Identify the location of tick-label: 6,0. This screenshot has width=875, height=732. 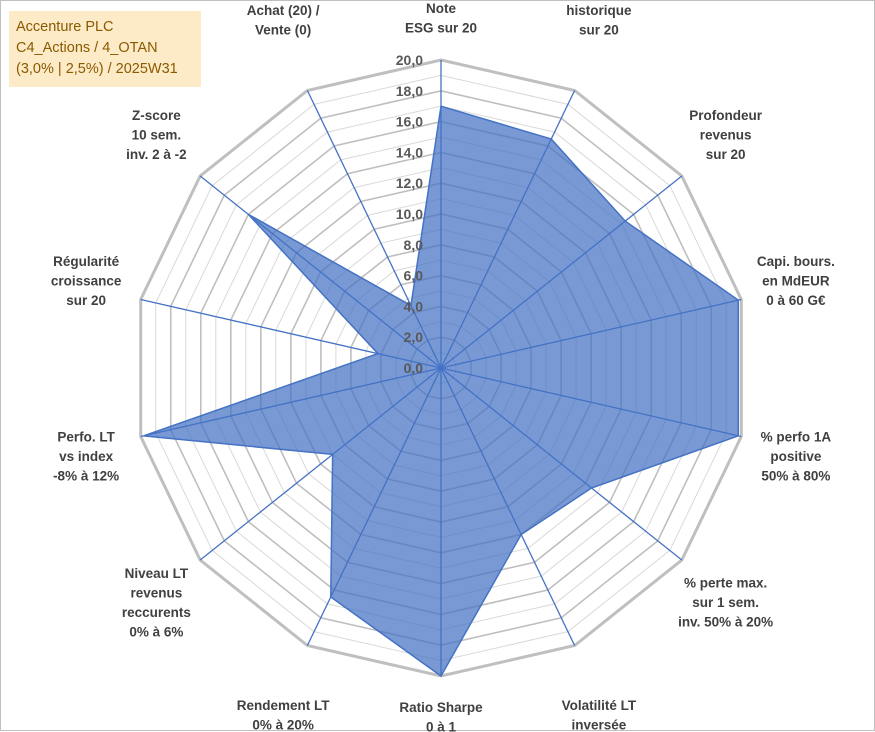
(414, 276).